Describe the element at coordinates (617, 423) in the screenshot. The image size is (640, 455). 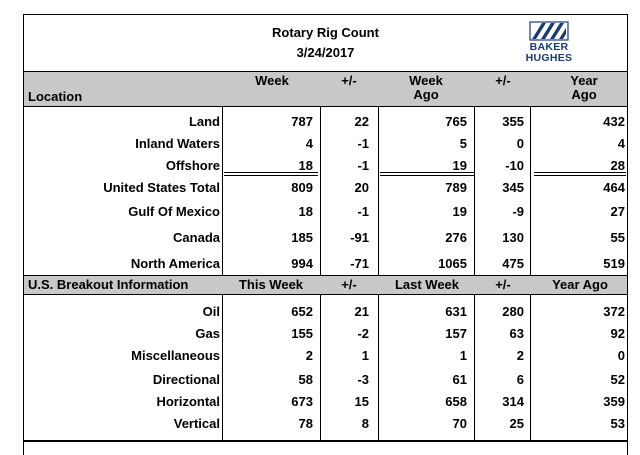
I see `cell-year-ago: 53` at that location.